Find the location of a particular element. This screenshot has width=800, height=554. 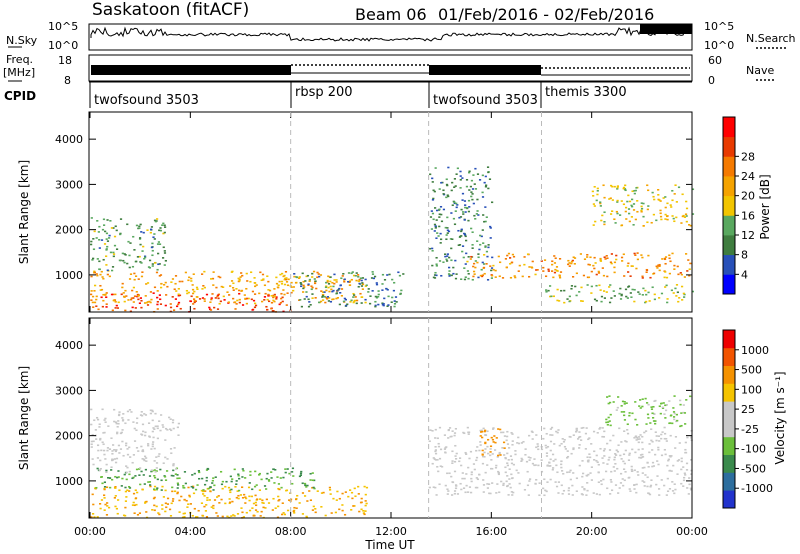

y-tick-label: 1000 is located at coordinates (69, 275).